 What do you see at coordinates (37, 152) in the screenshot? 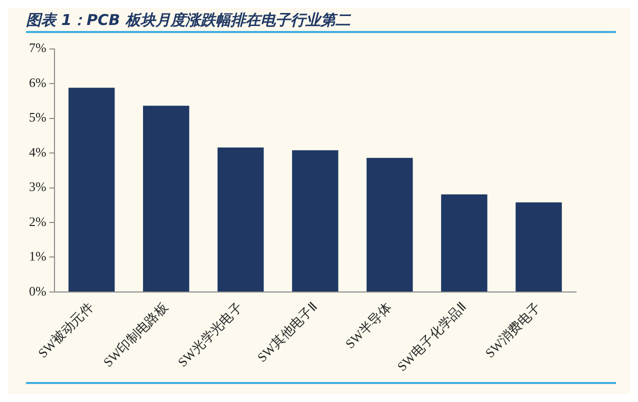
I see `y-tick-label: 4%` at bounding box center [37, 152].